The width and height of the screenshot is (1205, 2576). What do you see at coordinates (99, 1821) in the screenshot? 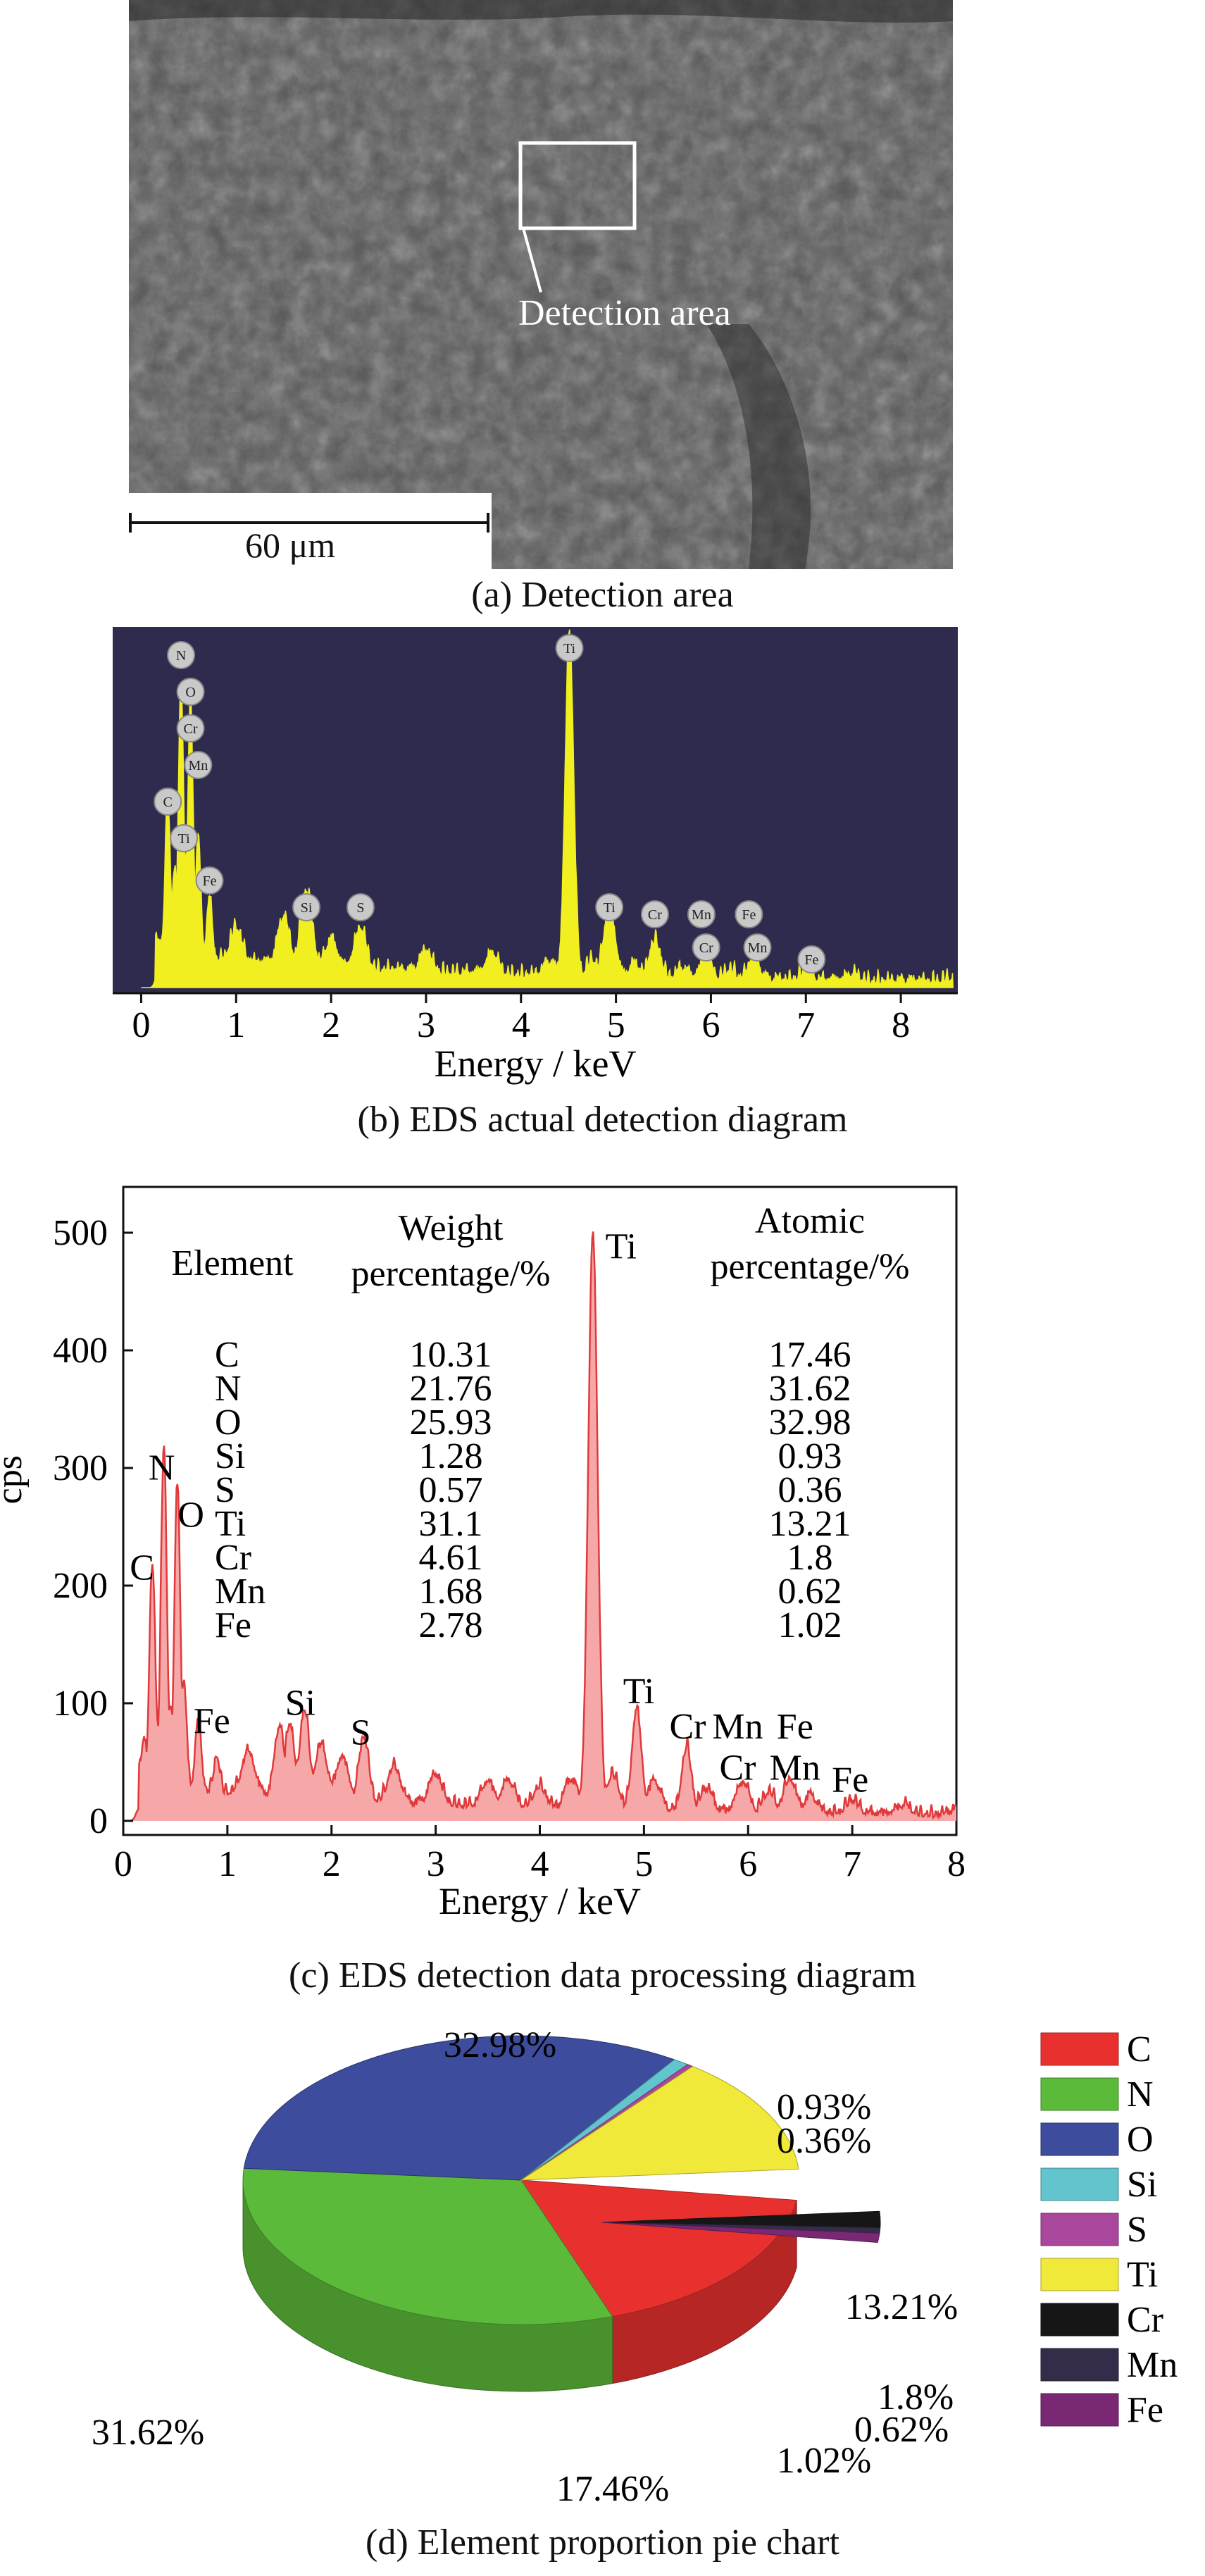
I see `y-tick-label-c: 0` at bounding box center [99, 1821].